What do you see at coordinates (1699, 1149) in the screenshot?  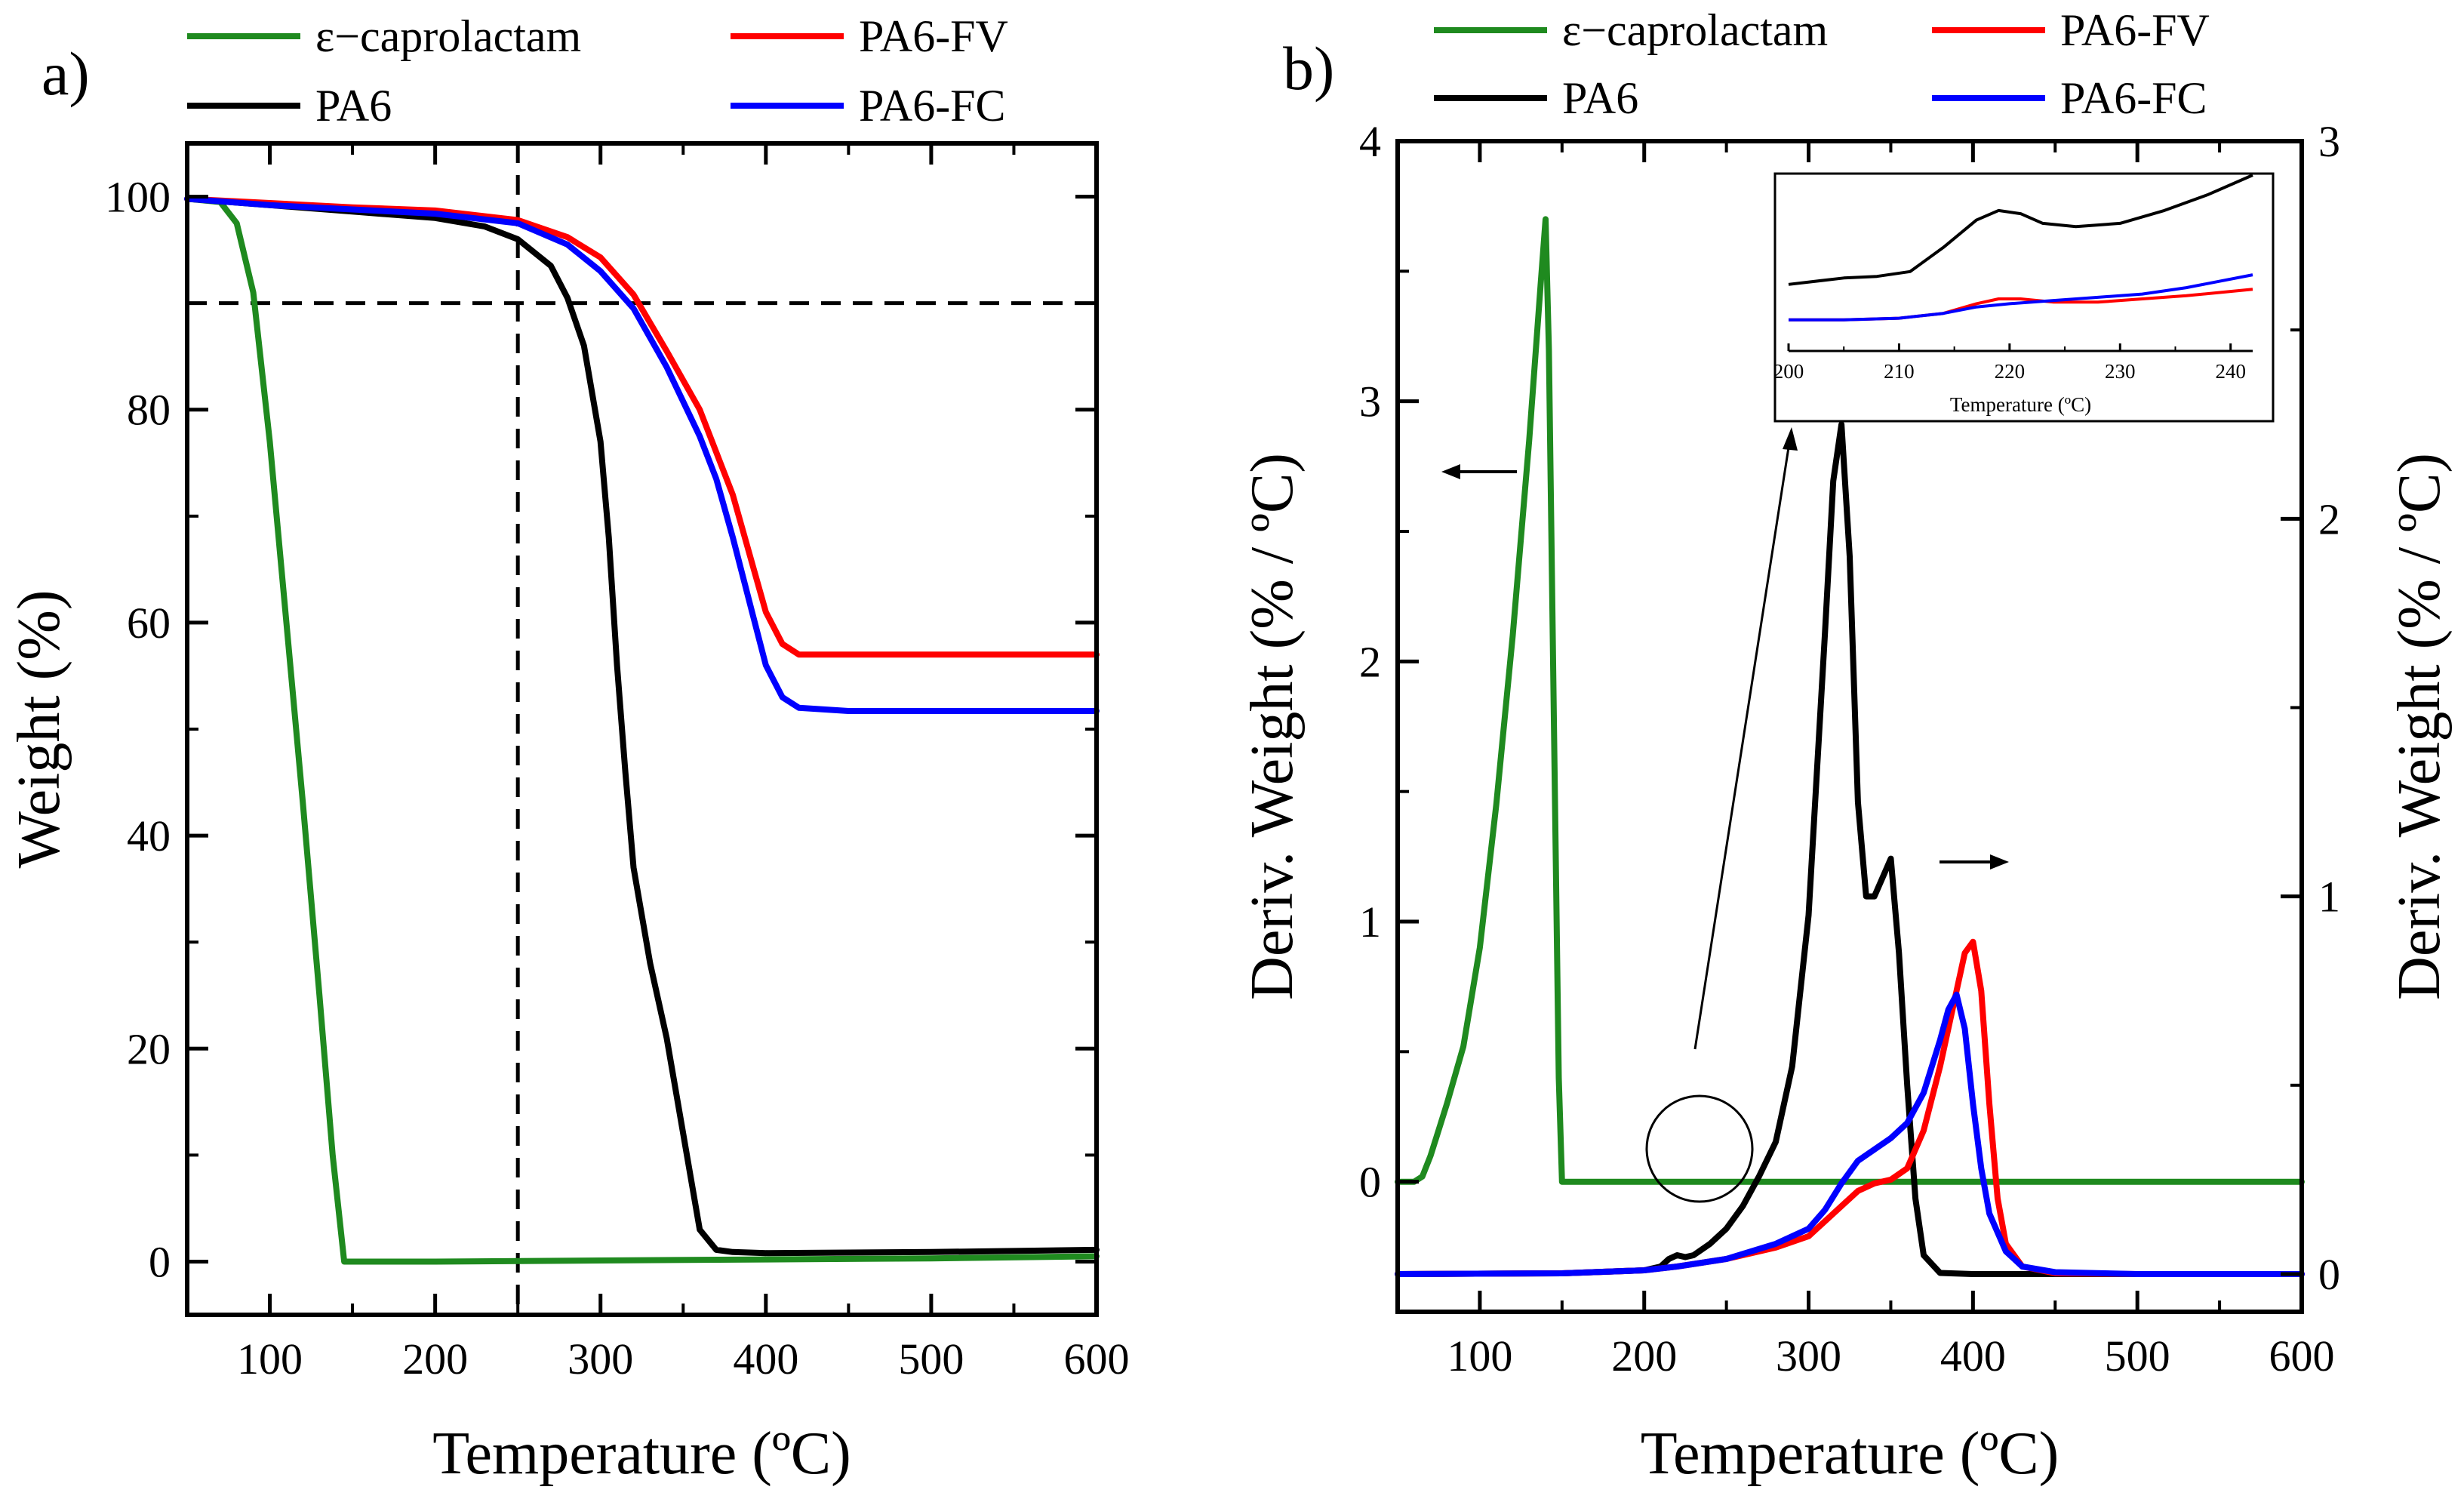 I see `zoom-circle` at bounding box center [1699, 1149].